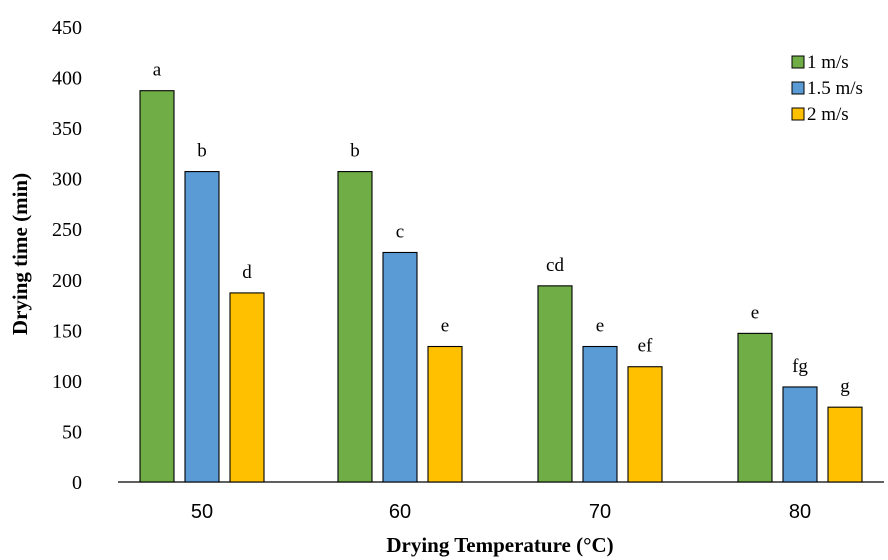 This screenshot has height=560, width=888. What do you see at coordinates (202, 512) in the screenshot?
I see `x-tick-label: 50` at bounding box center [202, 512].